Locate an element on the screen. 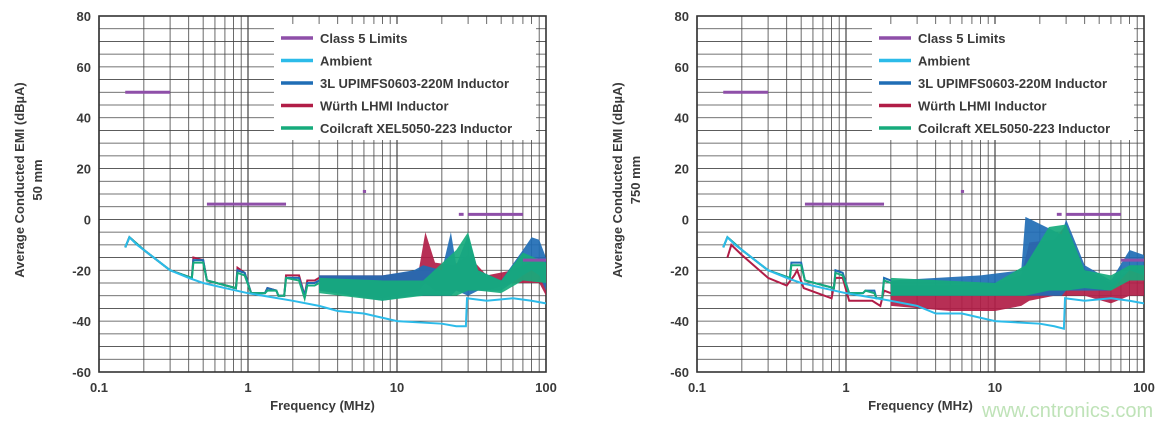 This screenshot has height=427, width=1166. series-line-coilcraft is located at coordinates (222, 269).